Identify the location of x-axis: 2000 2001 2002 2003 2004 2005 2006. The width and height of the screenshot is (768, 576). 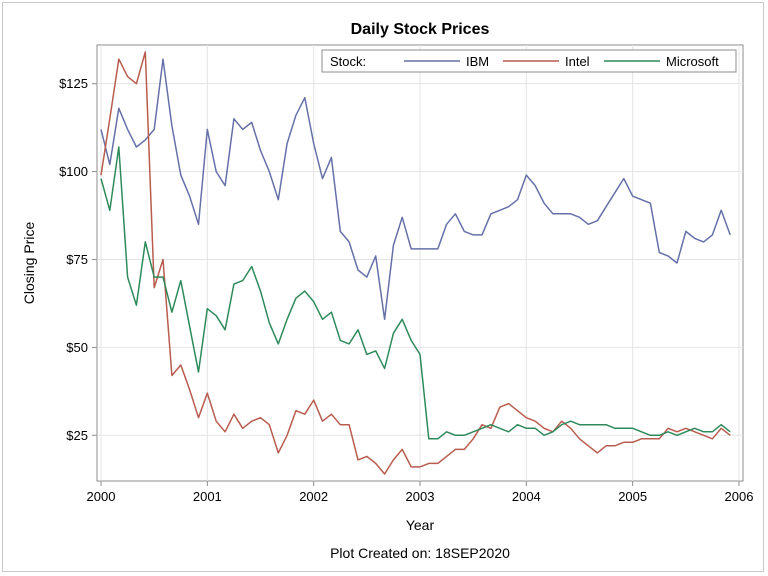
(420, 492).